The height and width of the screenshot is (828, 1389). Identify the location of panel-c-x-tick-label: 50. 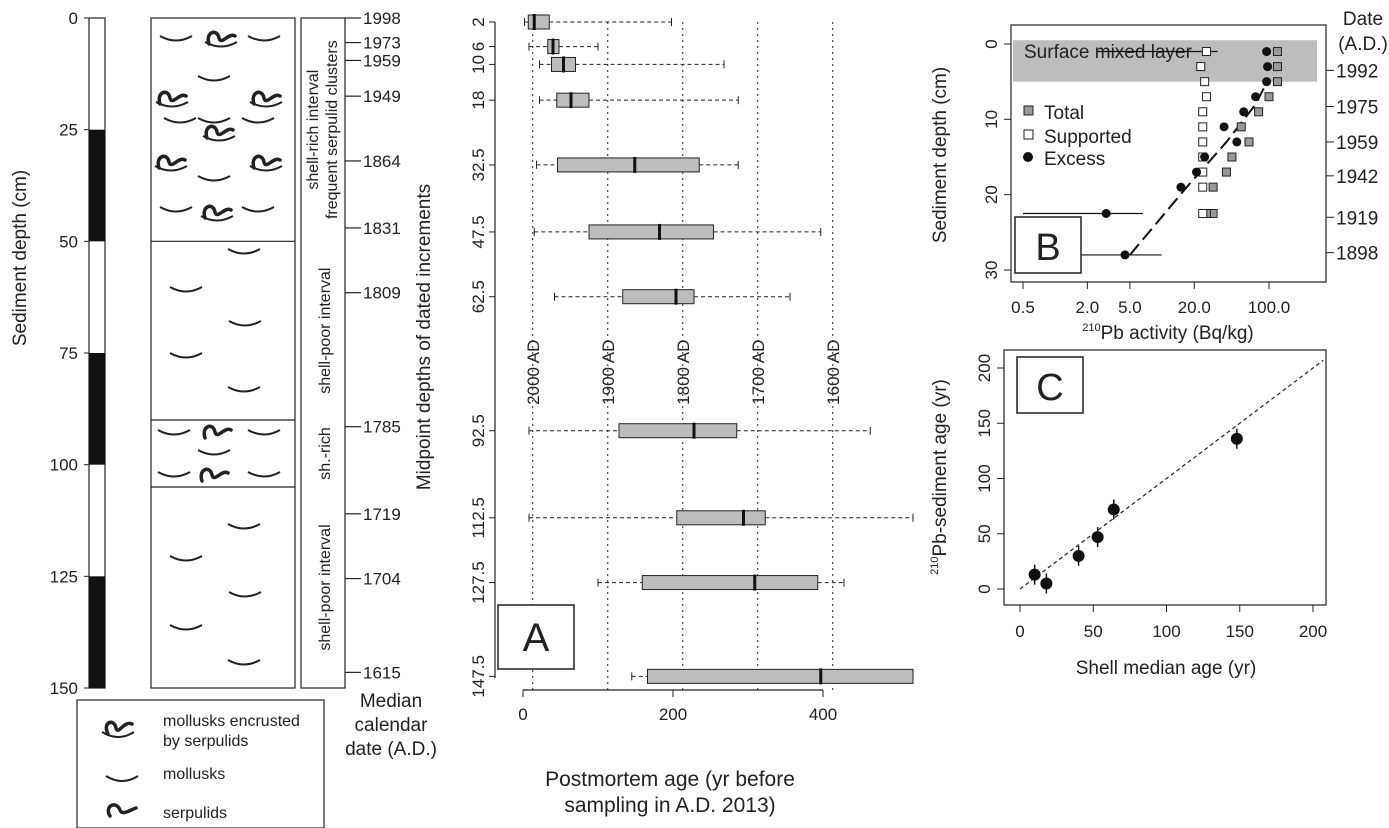
(1093, 631).